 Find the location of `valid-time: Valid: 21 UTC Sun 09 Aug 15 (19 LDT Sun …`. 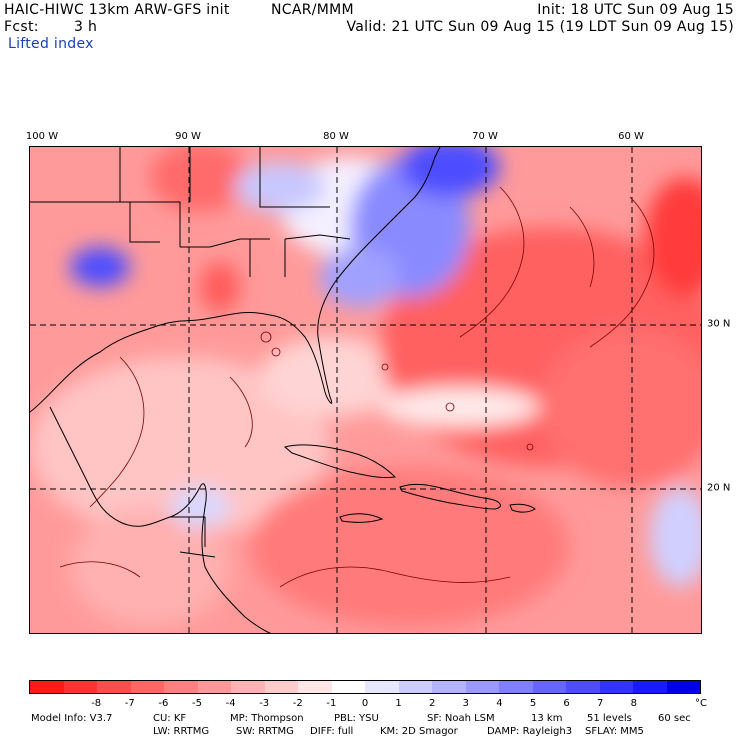

valid-time: Valid: 21 UTC Sun 09 Aug 15 (19 LDT Sun … is located at coordinates (540, 27).